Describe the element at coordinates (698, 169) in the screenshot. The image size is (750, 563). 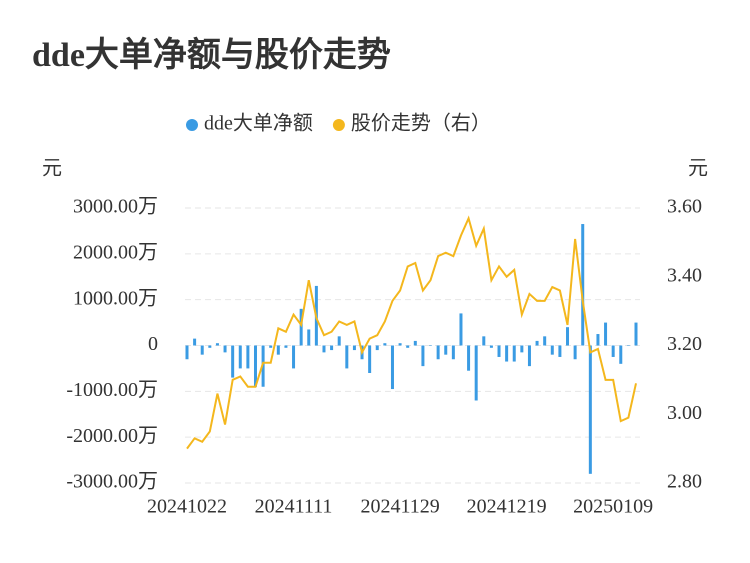
I see `y2-axis-label: 元` at that location.